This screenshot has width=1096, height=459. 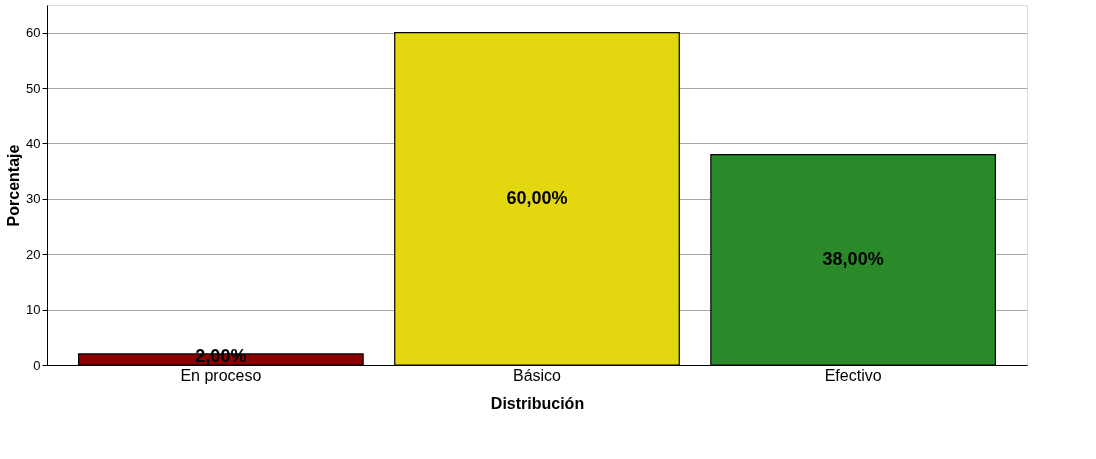 I want to click on y-tick-label: 0, so click(x=37, y=365).